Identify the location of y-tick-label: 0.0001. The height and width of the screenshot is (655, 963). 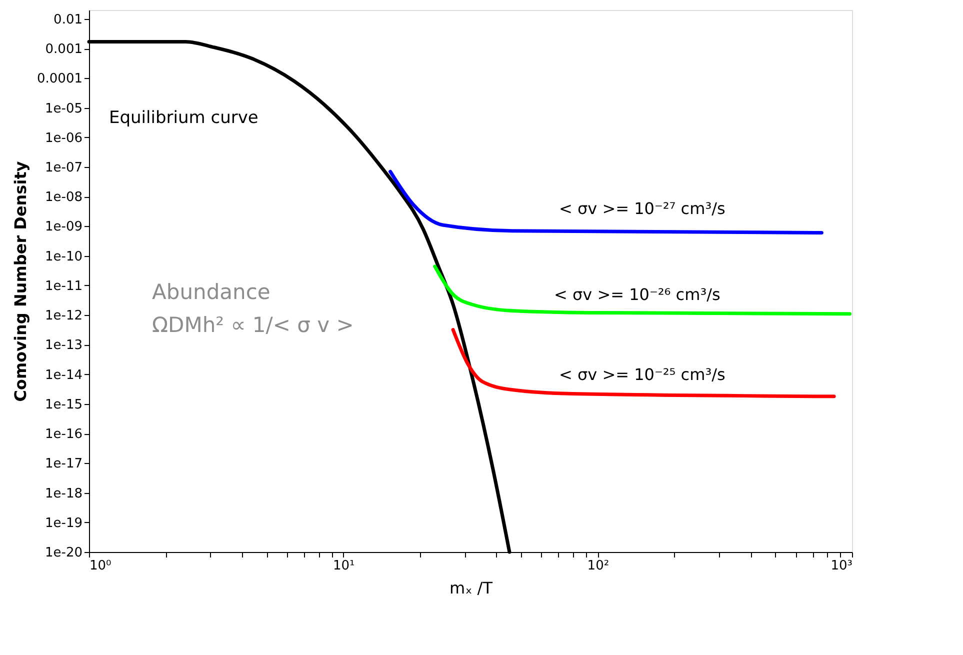
(59, 79).